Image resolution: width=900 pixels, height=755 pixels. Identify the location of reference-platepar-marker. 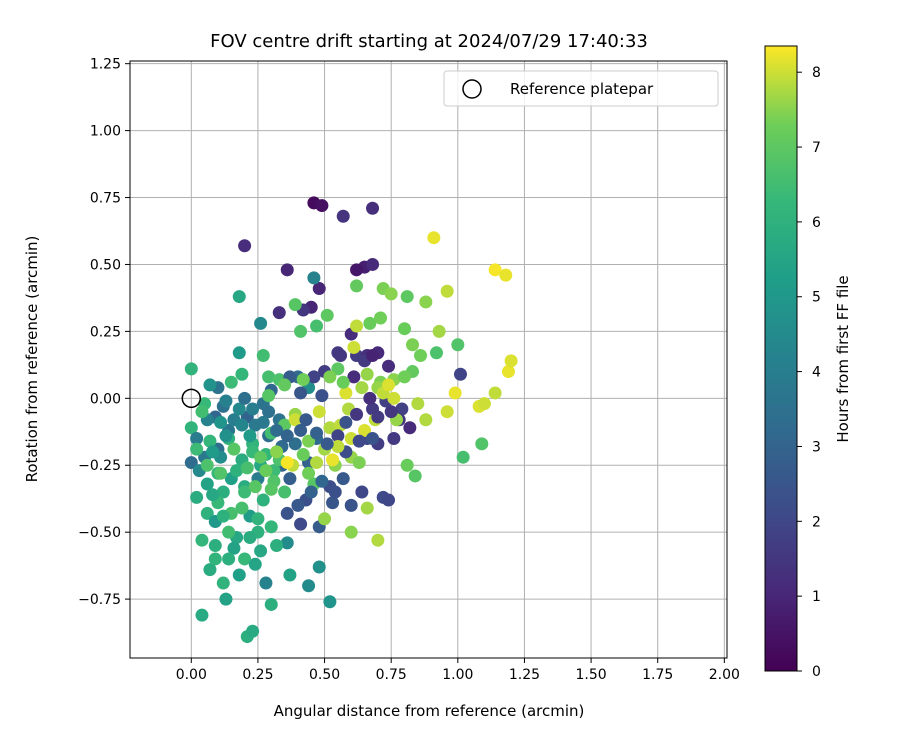
(191, 398).